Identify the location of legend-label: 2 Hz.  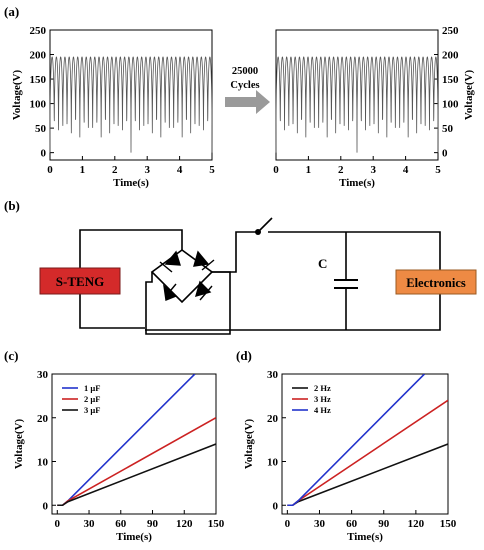
(322, 388).